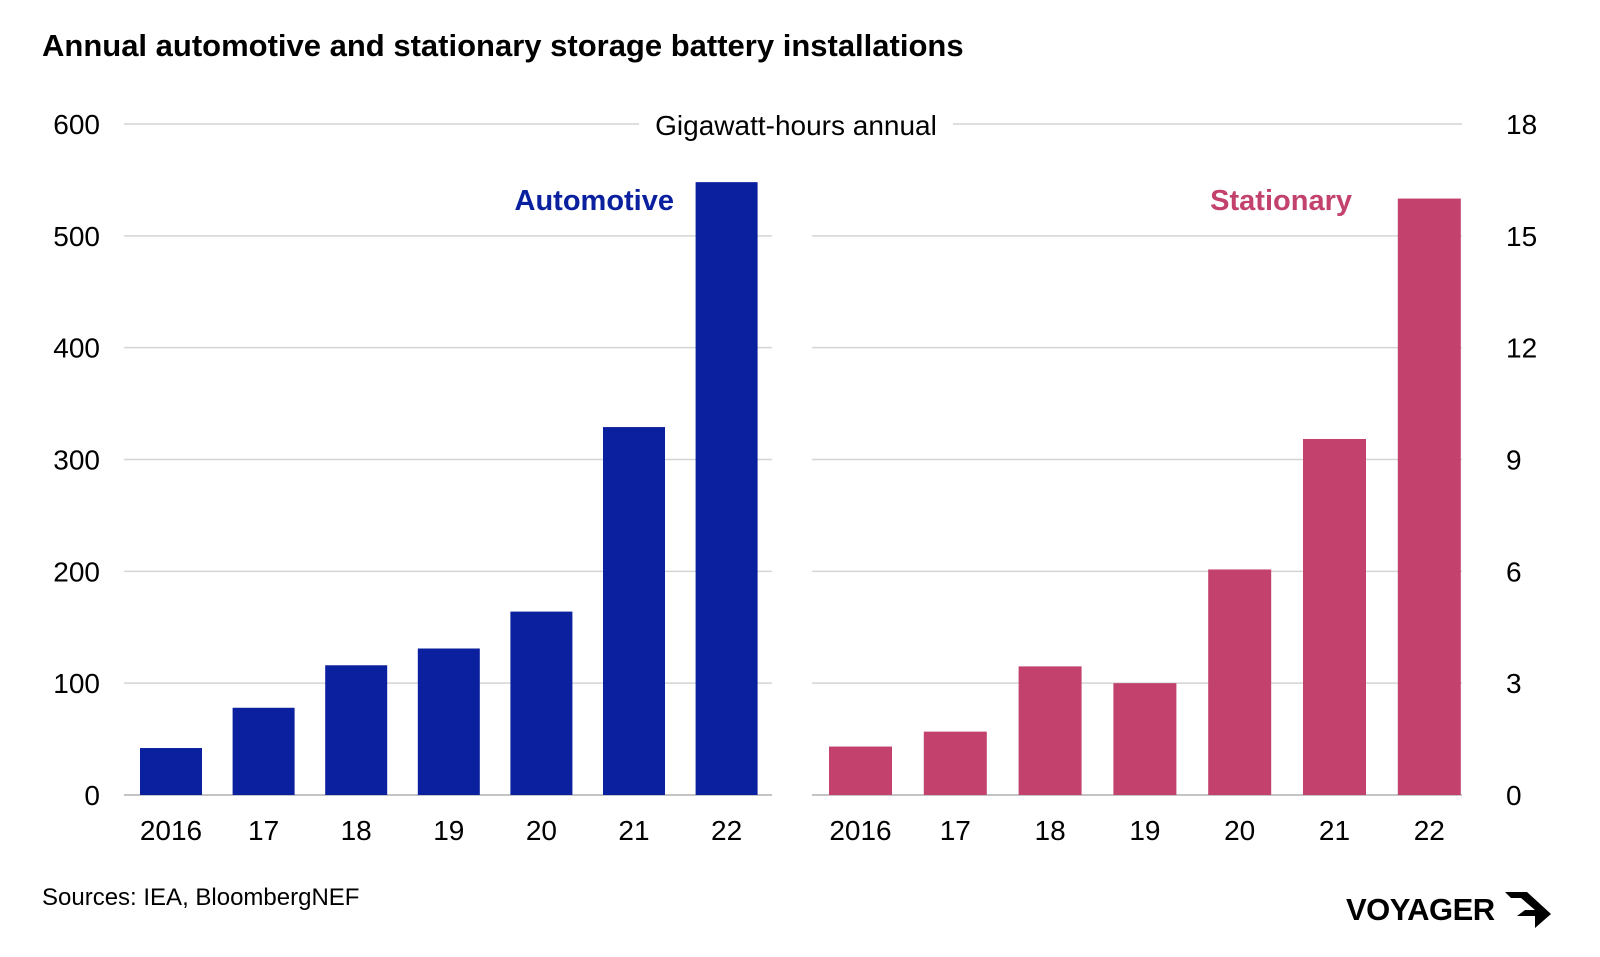  What do you see at coordinates (76, 348) in the screenshot?
I see `automotive-y-tick-label: 400` at bounding box center [76, 348].